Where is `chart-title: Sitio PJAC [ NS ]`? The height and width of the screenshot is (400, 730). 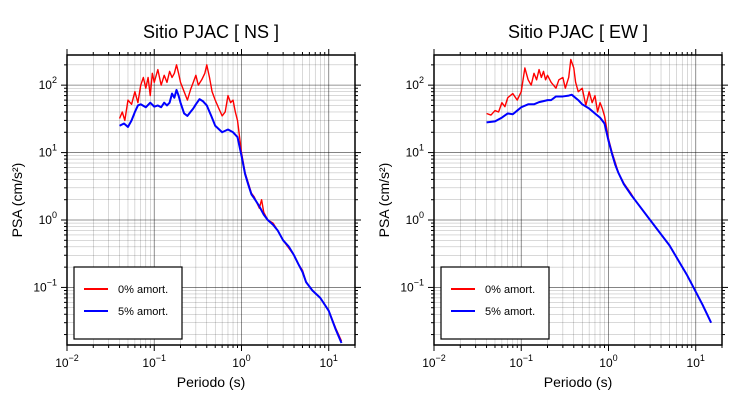 chart-title: Sitio PJAC [ NS ] is located at coordinates (211, 32).